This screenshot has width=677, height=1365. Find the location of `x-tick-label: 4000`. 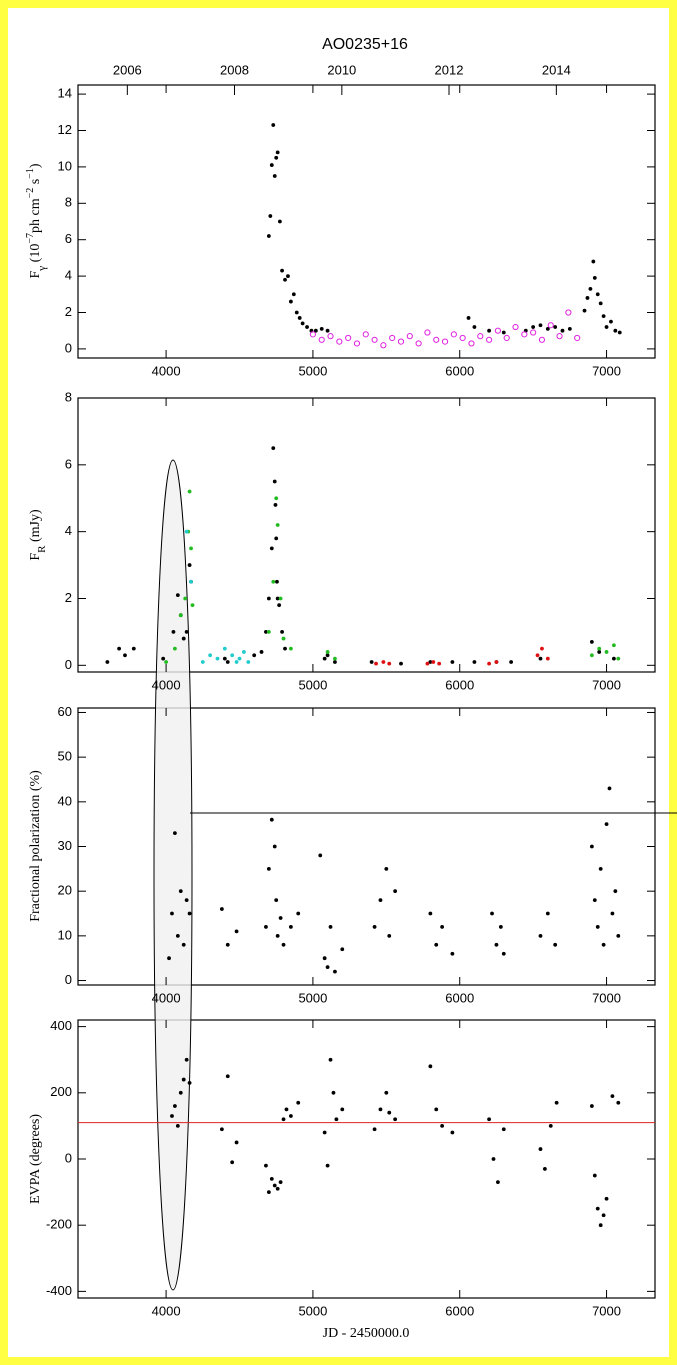

x-tick-label: 4000 is located at coordinates (166, 684).